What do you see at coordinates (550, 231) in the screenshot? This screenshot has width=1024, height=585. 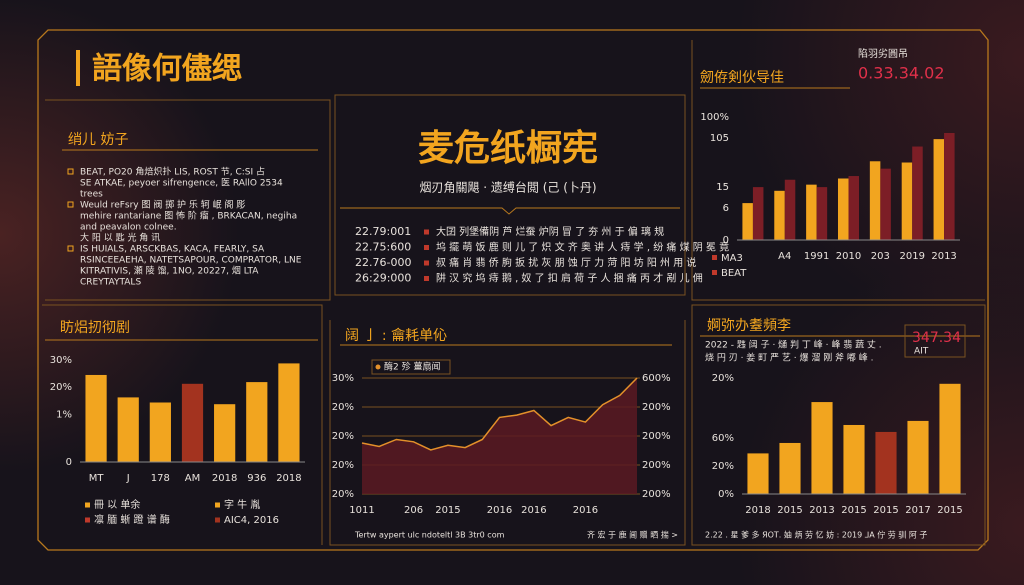 I see `row-text: 大囝 列堡備阴 芦 烂蚕 炉阴 冒 了 夯 州 于 偏 璃 规` at bounding box center [550, 231].